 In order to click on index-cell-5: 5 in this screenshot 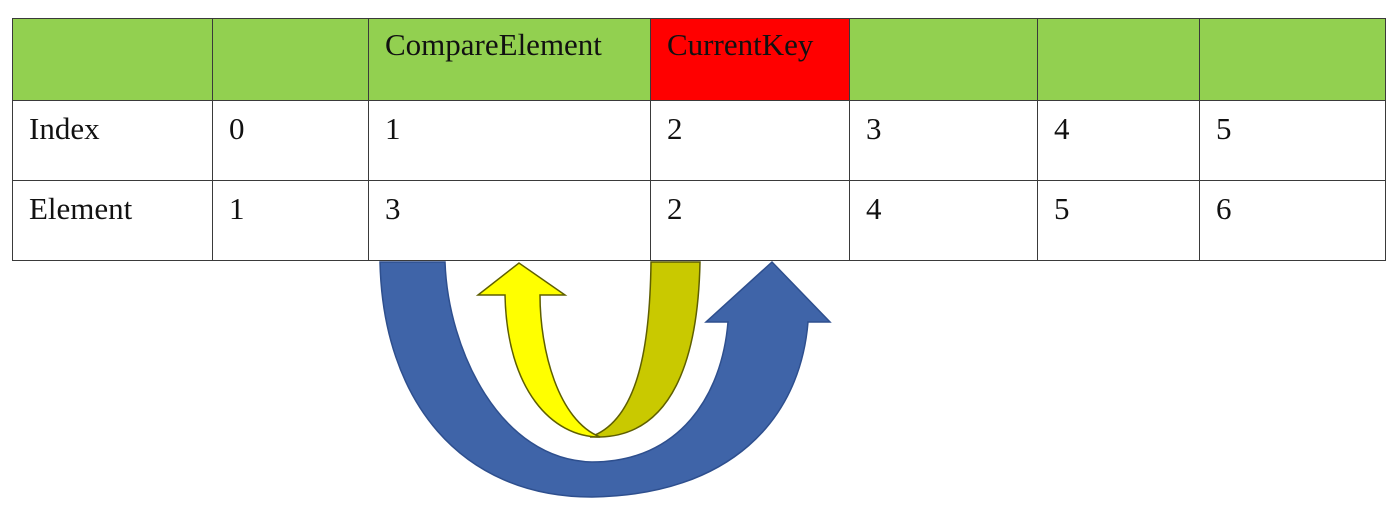, I will do `click(1292, 140)`.